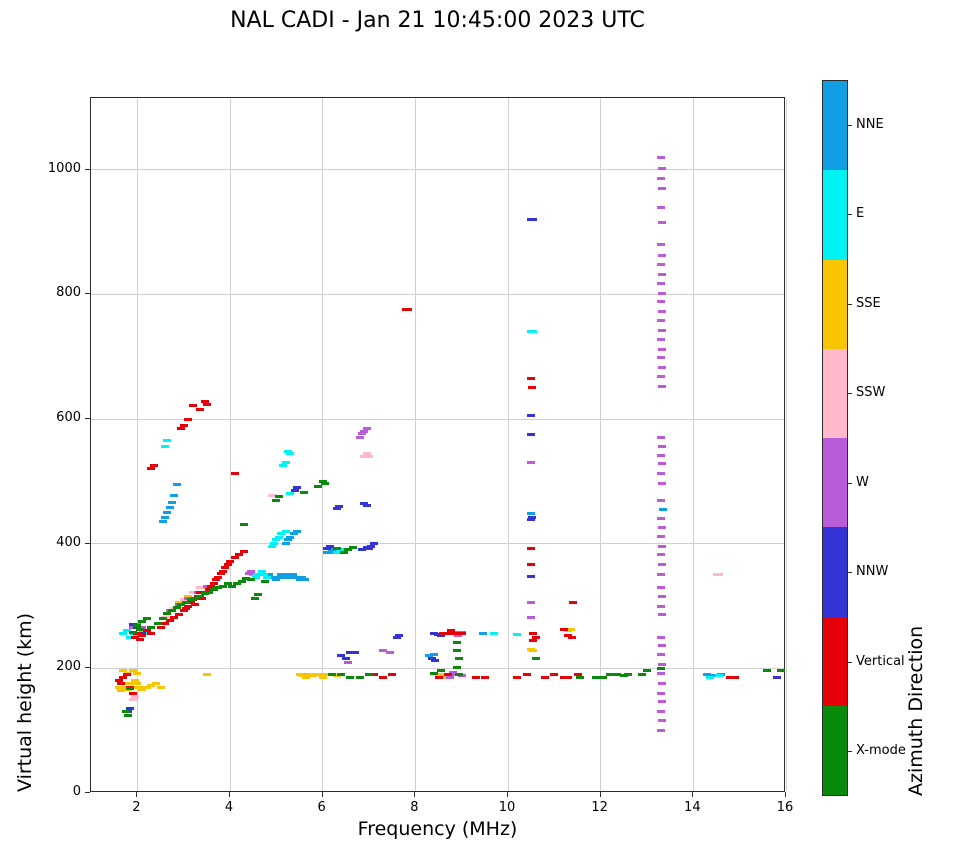 The width and height of the screenshot is (958, 857). Describe the element at coordinates (87, 169) in the screenshot. I see `y-tick` at that location.